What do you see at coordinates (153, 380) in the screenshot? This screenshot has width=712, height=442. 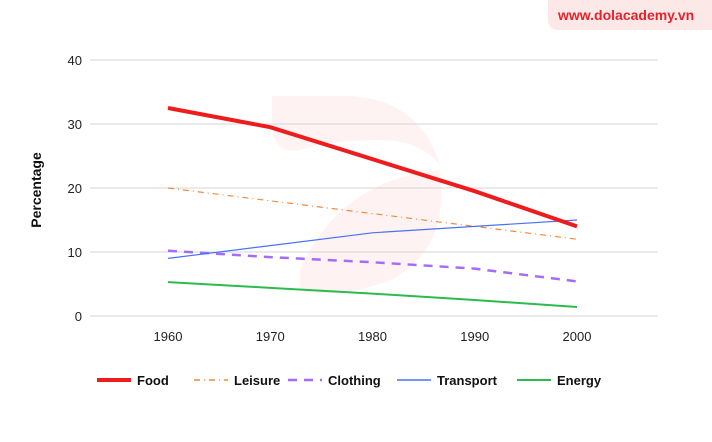 I see `legend-label: Food` at bounding box center [153, 380].